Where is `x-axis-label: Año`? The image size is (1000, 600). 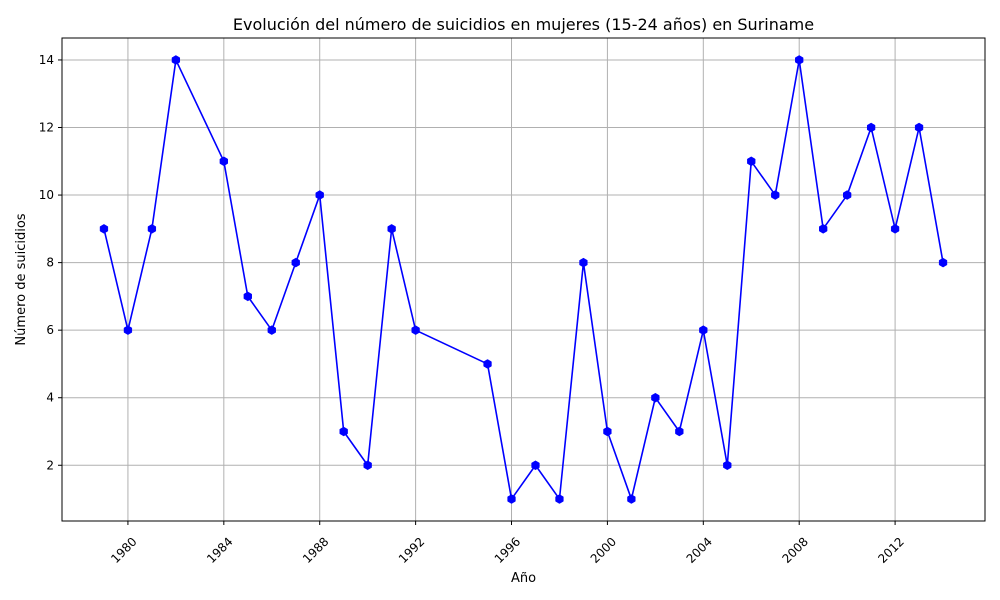 x-axis-label: Año is located at coordinates (523, 578).